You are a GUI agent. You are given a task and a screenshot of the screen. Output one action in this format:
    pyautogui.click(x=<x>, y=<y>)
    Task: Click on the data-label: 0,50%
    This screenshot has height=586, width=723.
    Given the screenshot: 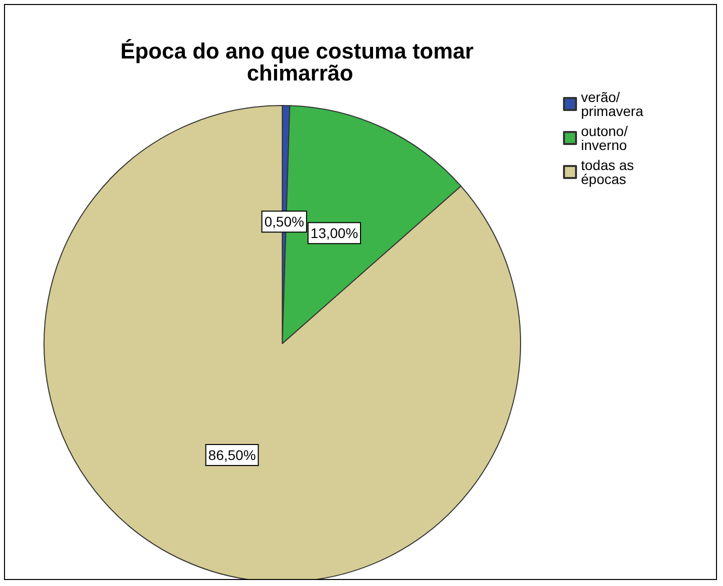 What is the action you would take?
    pyautogui.click(x=284, y=222)
    